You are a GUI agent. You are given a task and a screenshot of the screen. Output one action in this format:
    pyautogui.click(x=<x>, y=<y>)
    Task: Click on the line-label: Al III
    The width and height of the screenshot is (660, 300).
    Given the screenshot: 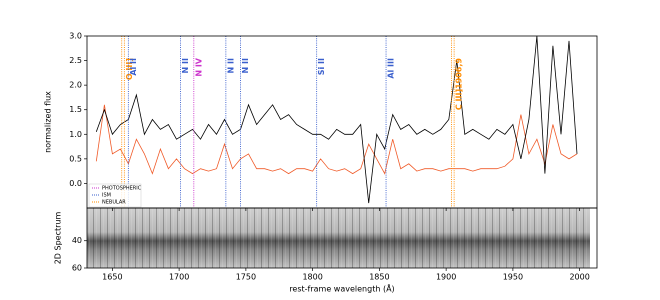 What is the action you would take?
    pyautogui.click(x=391, y=68)
    